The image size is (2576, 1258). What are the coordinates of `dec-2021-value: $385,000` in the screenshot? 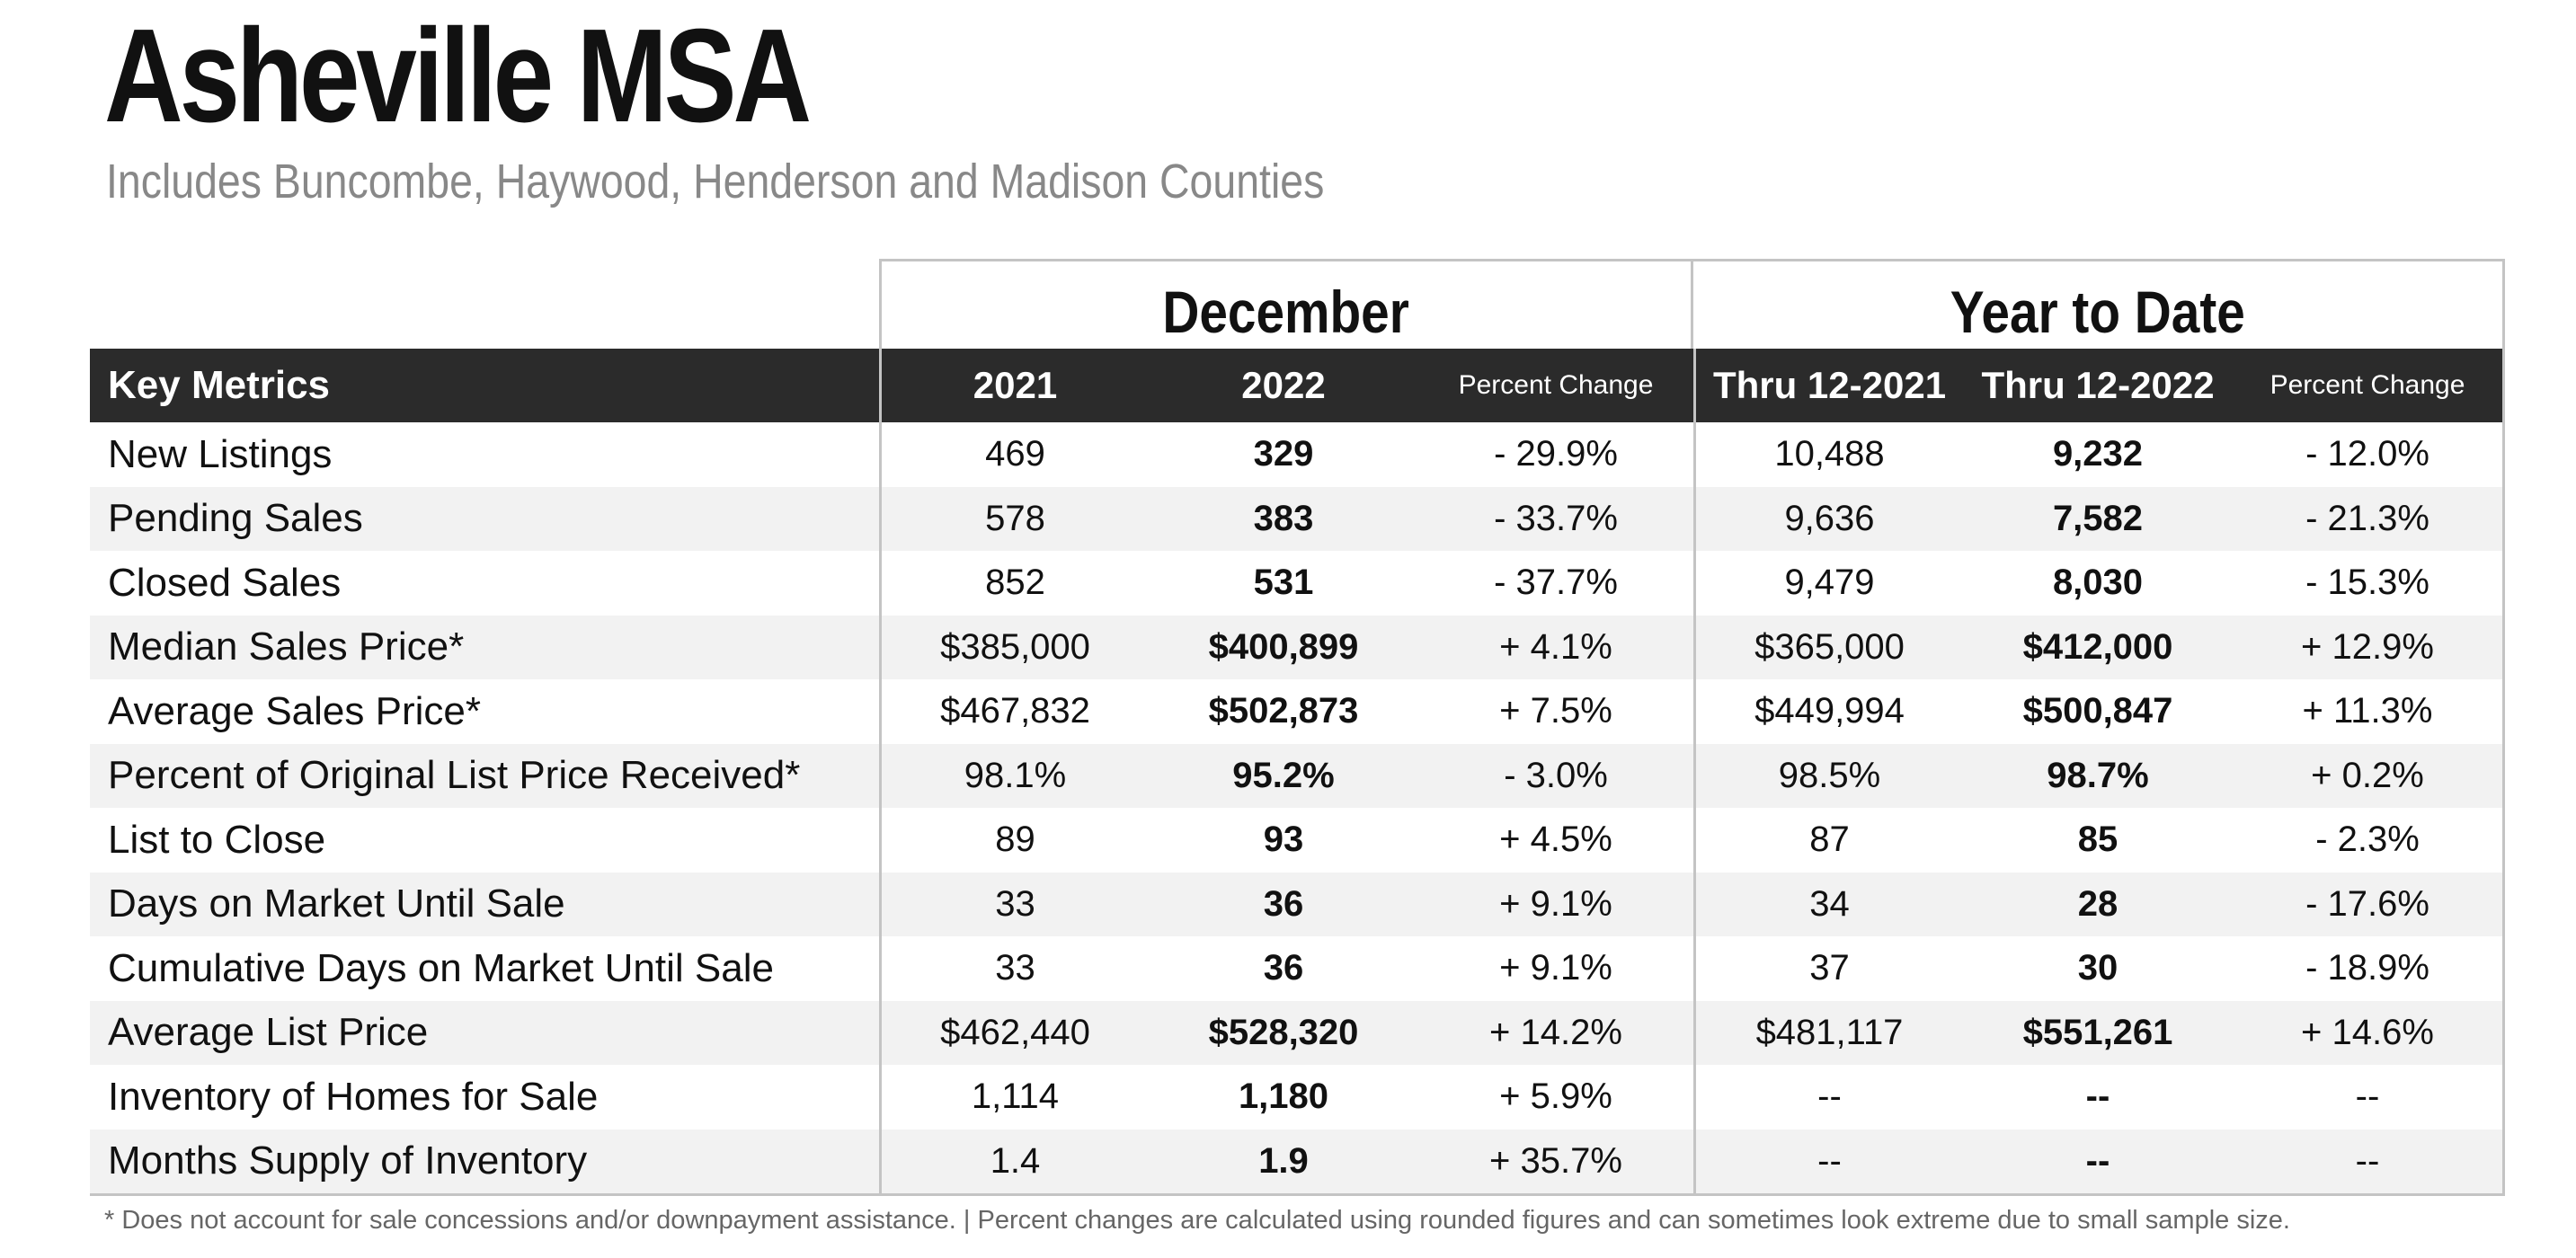 It's located at (1014, 647).